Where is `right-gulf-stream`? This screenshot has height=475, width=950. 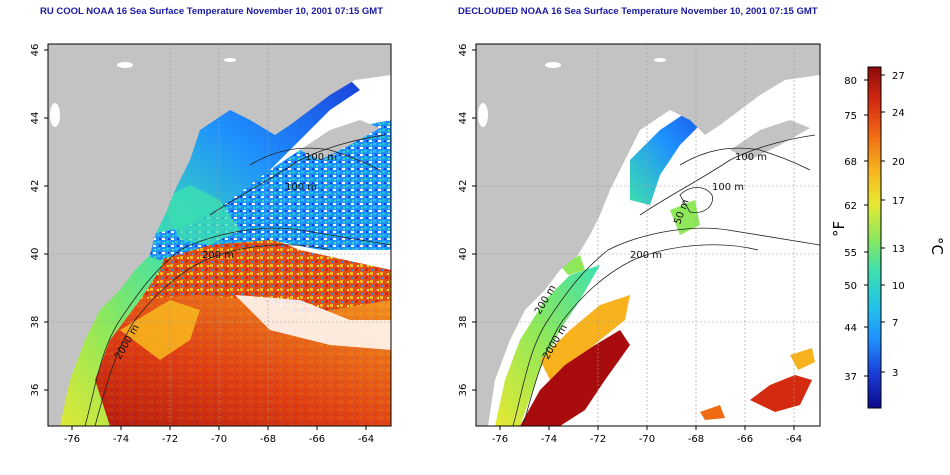 right-gulf-stream is located at coordinates (575, 378).